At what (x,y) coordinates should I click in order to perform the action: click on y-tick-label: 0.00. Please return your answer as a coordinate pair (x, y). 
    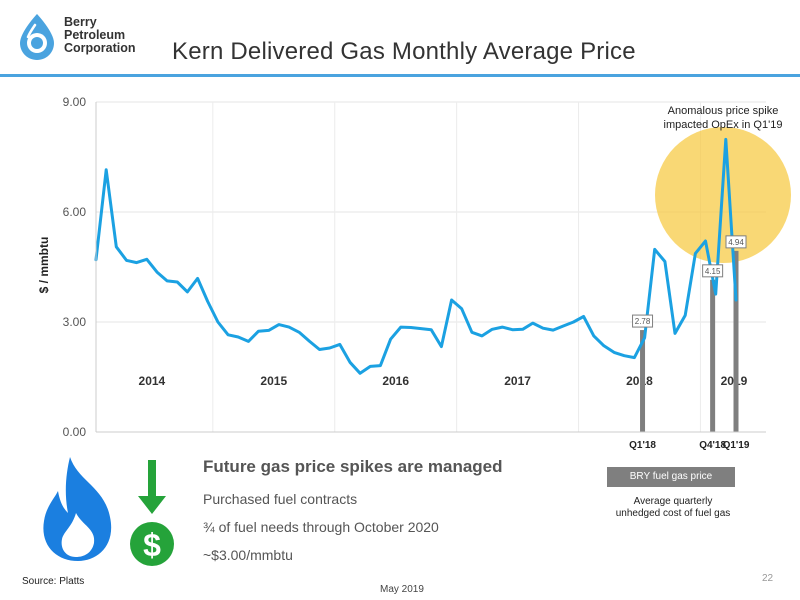
    Looking at the image, I should click on (75, 432).